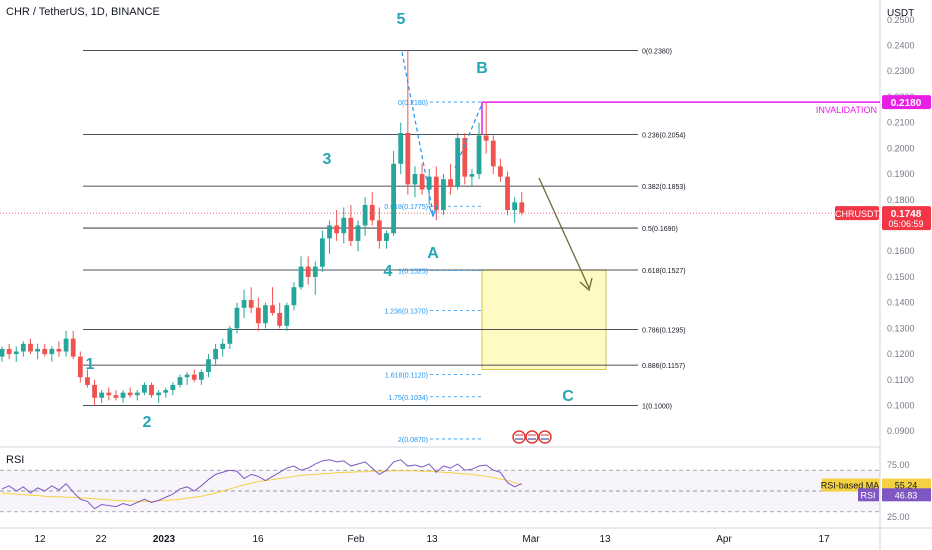 This screenshot has height=550, width=932. Describe the element at coordinates (906, 486) in the screenshot. I see `rsi-ma-value-text: 55.24` at that location.